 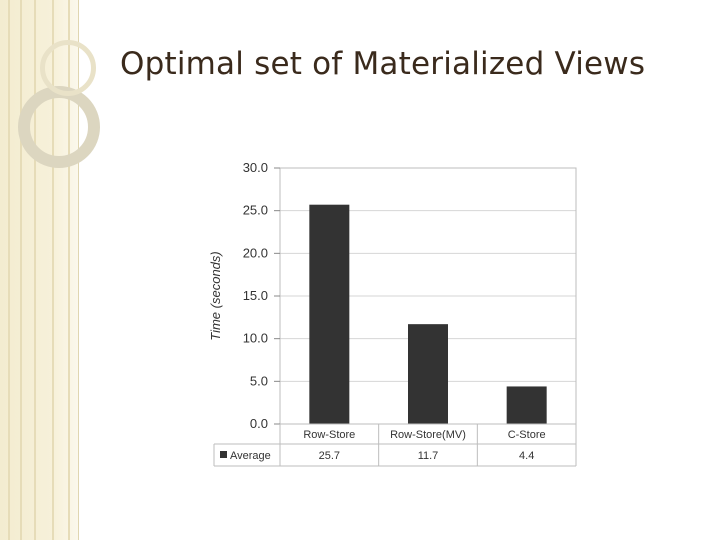 What do you see at coordinates (526, 456) in the screenshot?
I see `data-table-value: 4.4` at bounding box center [526, 456].